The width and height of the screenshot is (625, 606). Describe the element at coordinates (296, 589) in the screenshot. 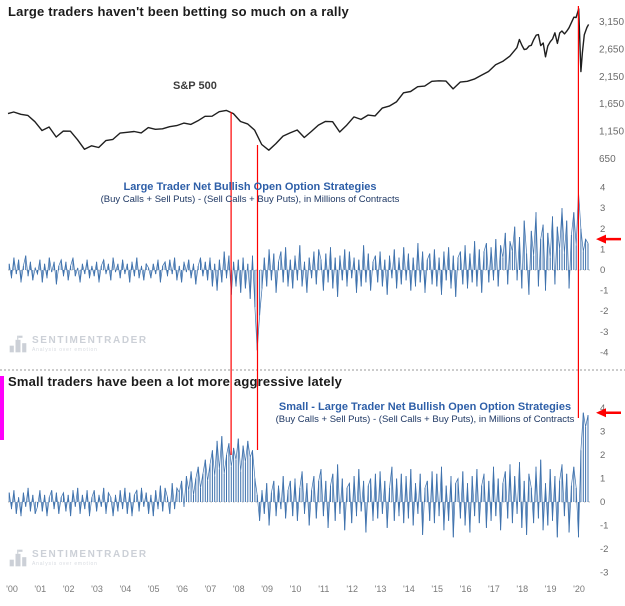

I see `x-tick: '10` at that location.